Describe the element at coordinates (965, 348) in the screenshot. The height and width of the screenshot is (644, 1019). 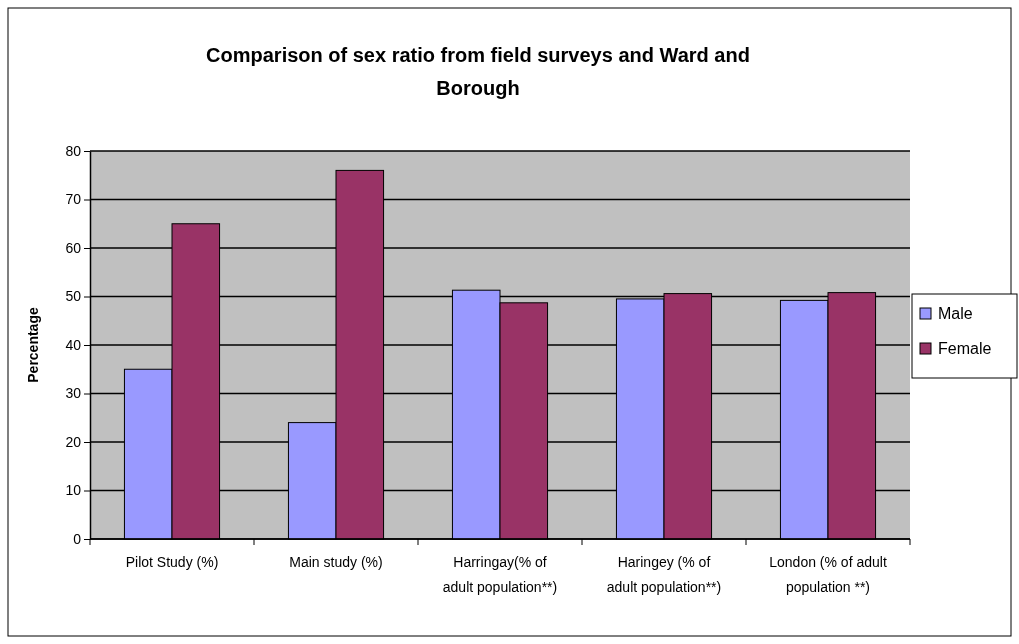
I see `legend-label: Female` at that location.